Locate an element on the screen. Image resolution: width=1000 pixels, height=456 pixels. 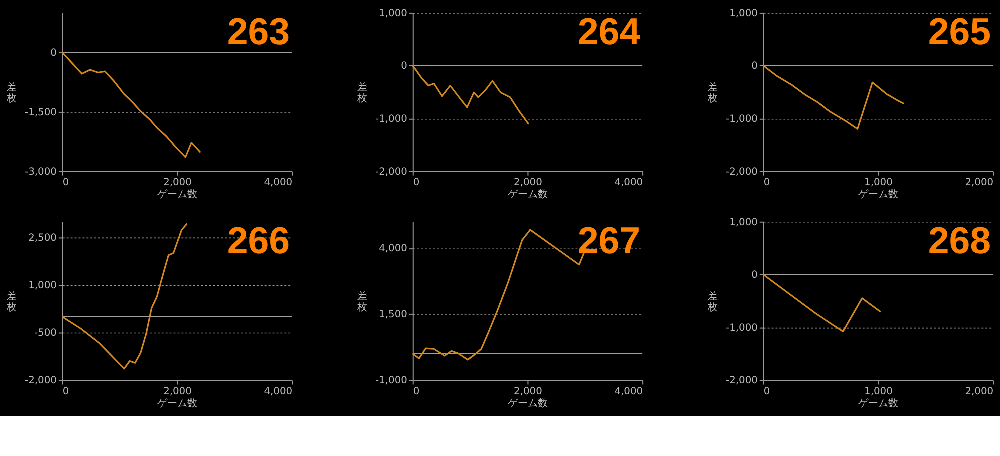
y-tick-label: 2,500 is located at coordinates (42, 238).